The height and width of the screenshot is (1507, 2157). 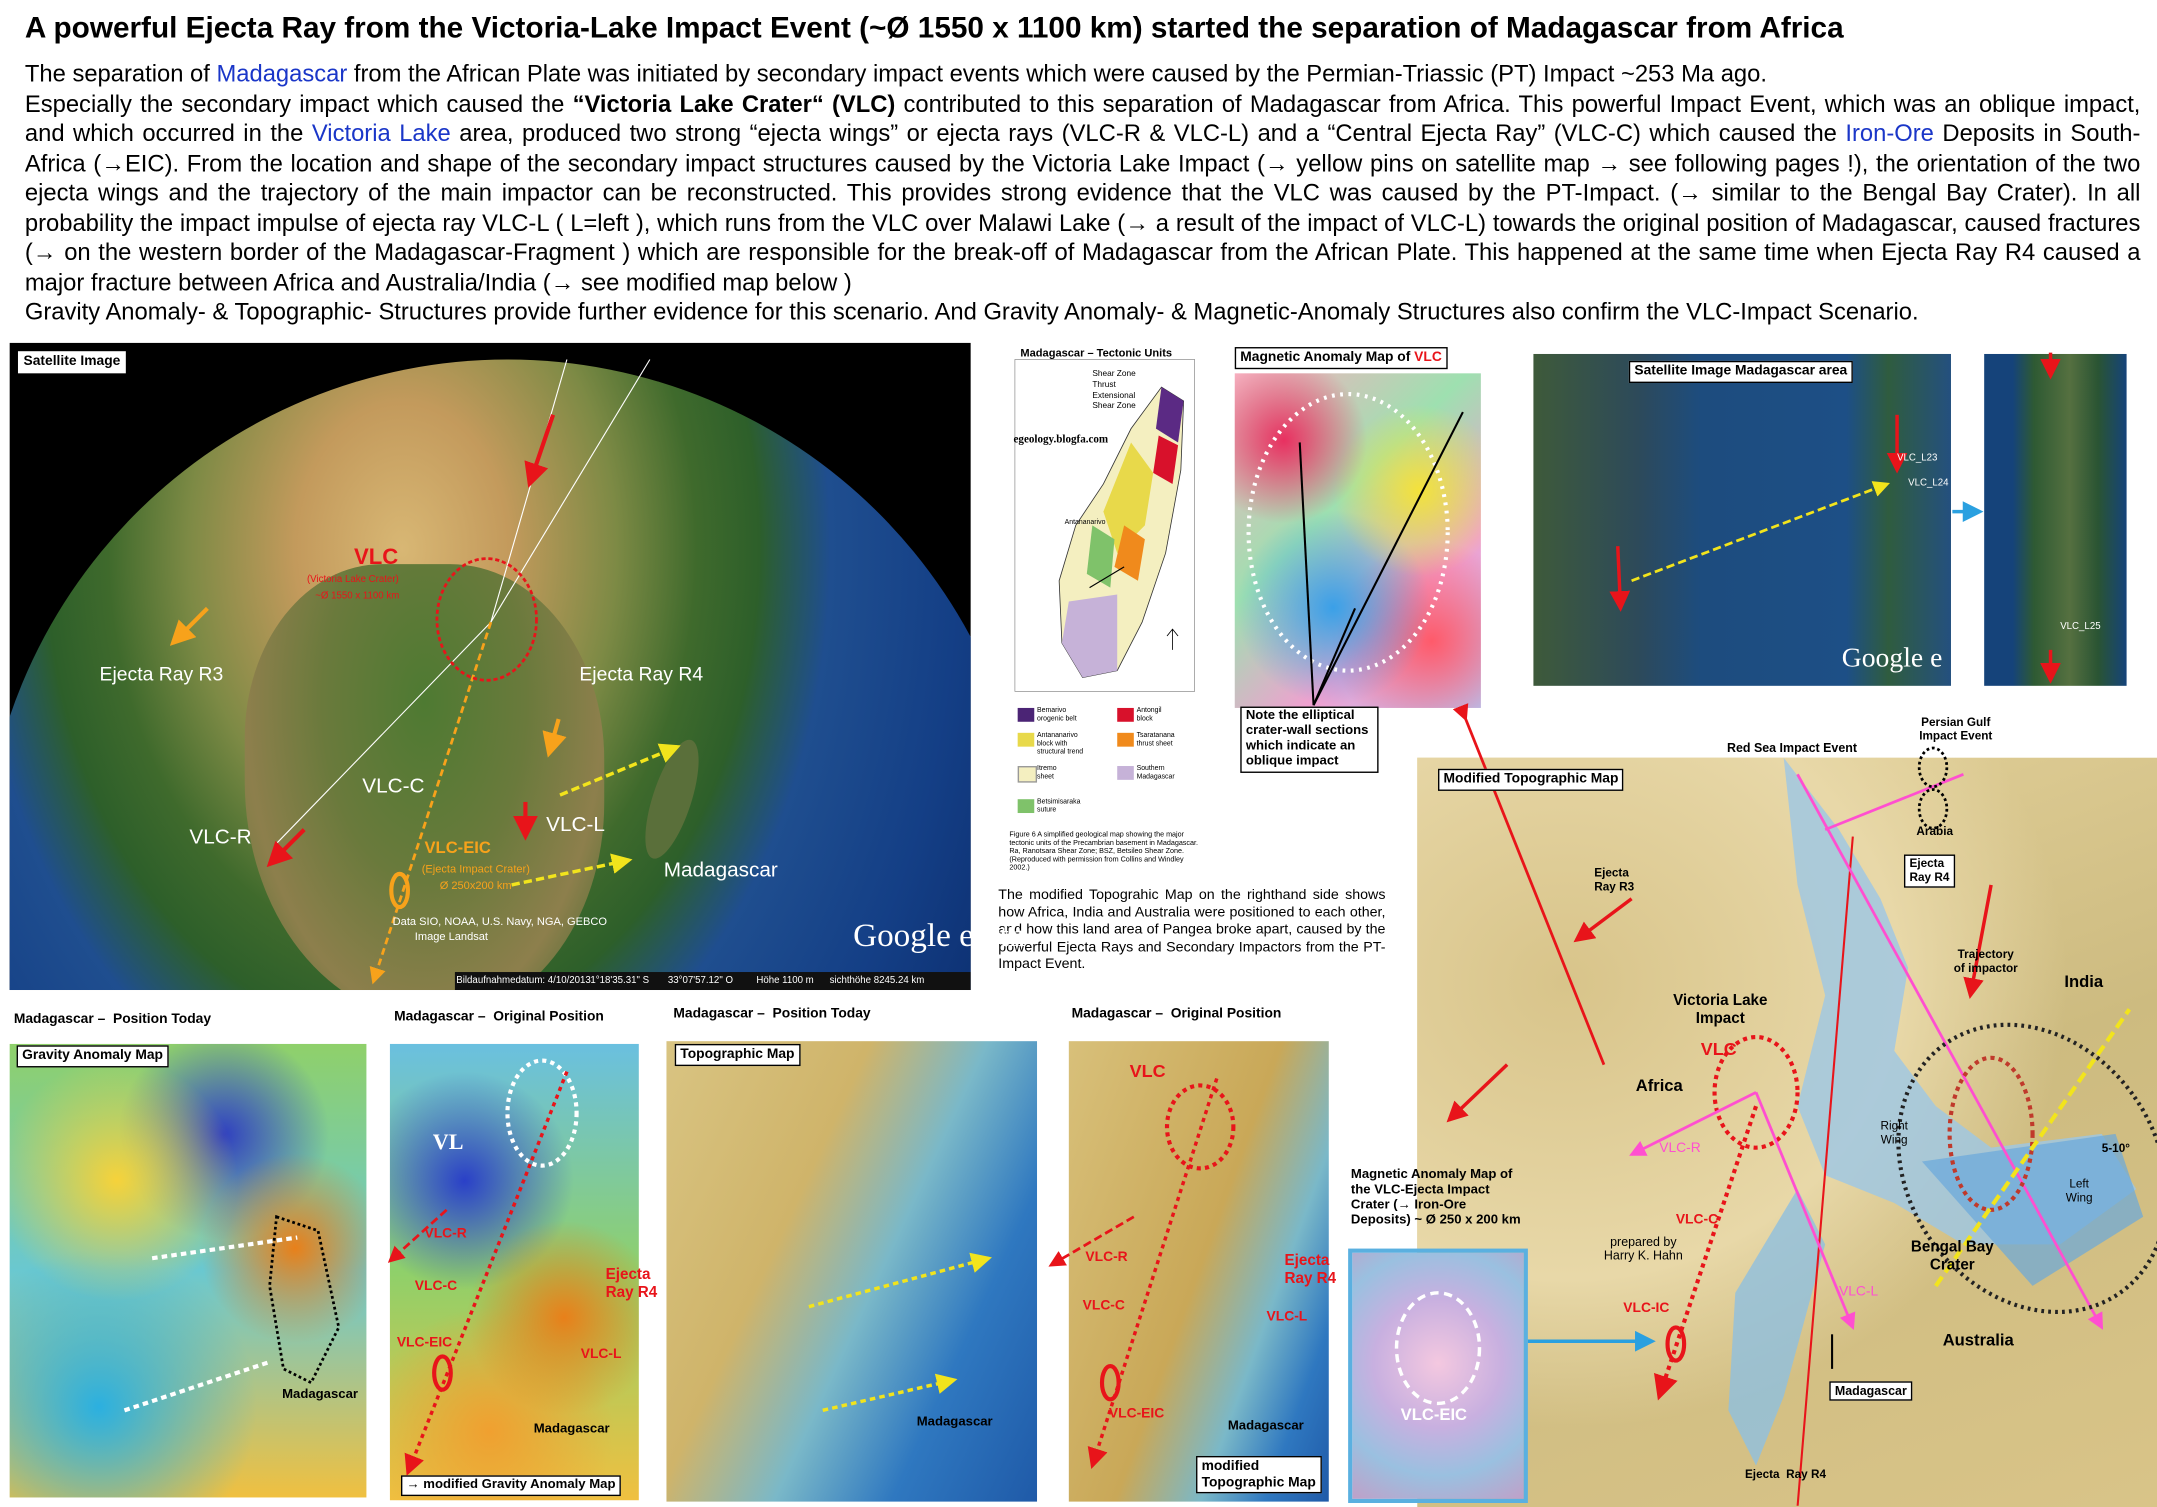 I want to click on gravity-original-r4-label: Ejecta Ray R4, so click(x=631, y=1283).